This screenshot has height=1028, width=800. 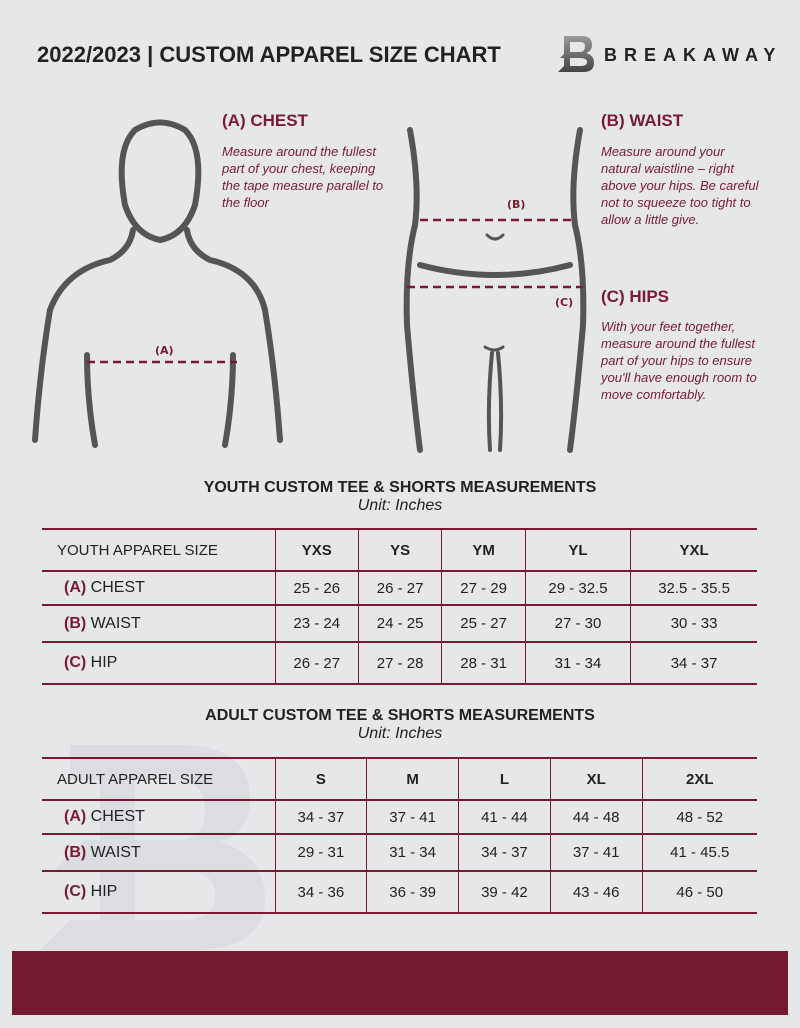 I want to click on measurement-value: 43 - 46, so click(x=596, y=892).